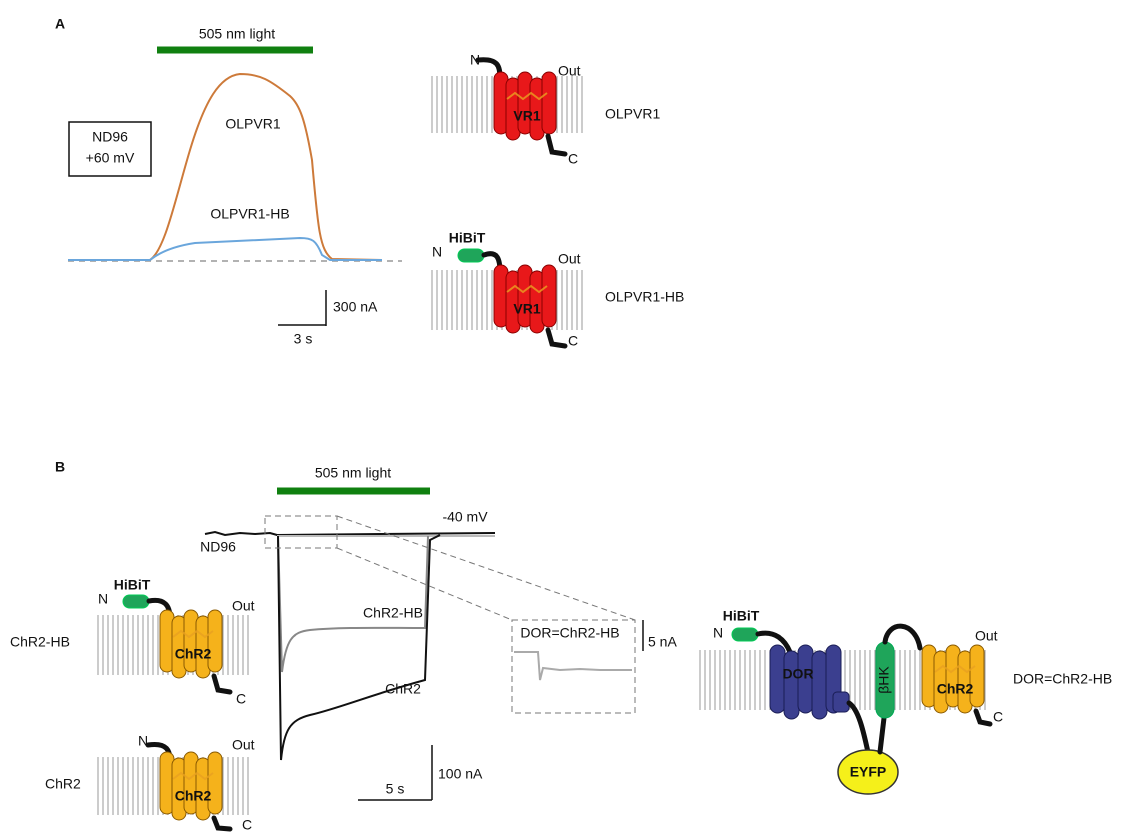  I want to click on label: EYFP, so click(868, 772).